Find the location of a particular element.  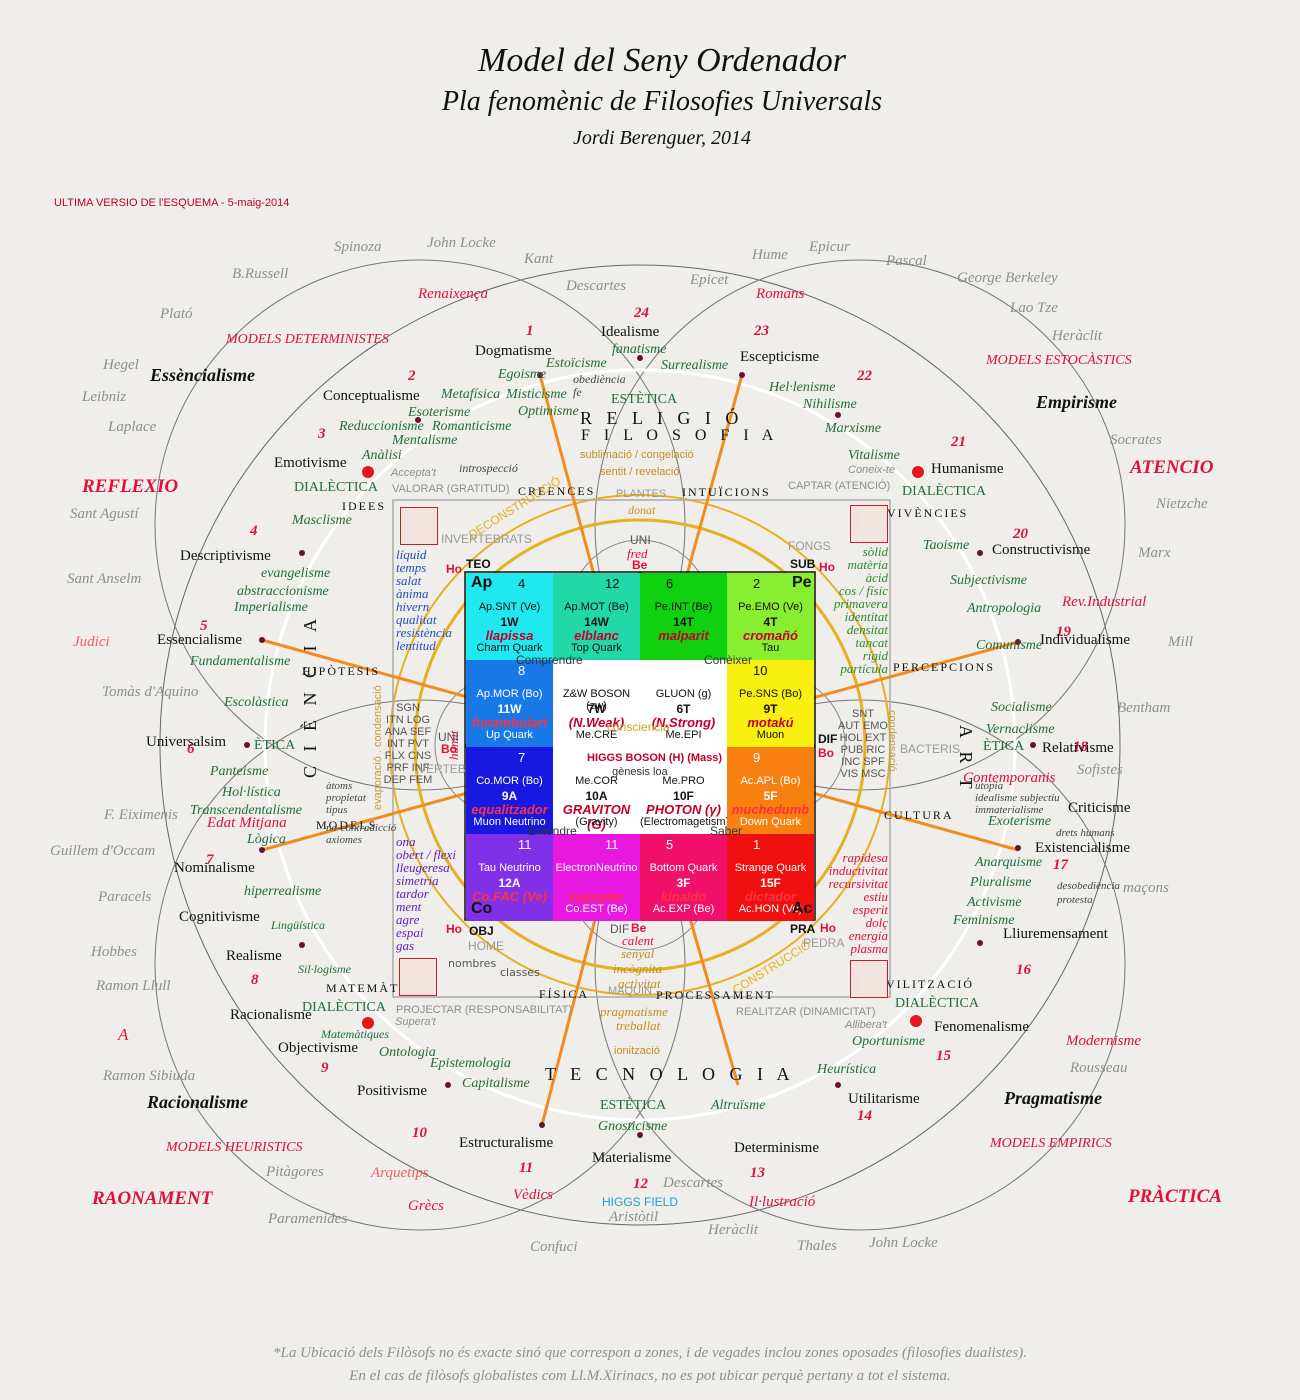

period-label: Romans is located at coordinates (780, 294).